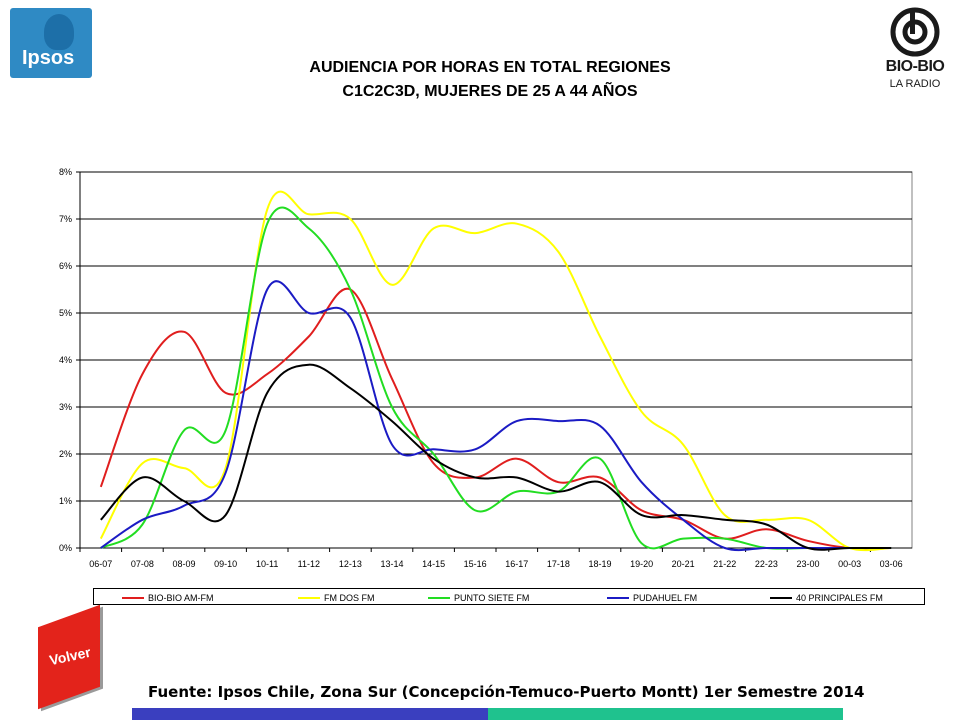 The height and width of the screenshot is (720, 960). Describe the element at coordinates (839, 597) in the screenshot. I see `legend-label: 40 PRINCIPALES FM` at that location.